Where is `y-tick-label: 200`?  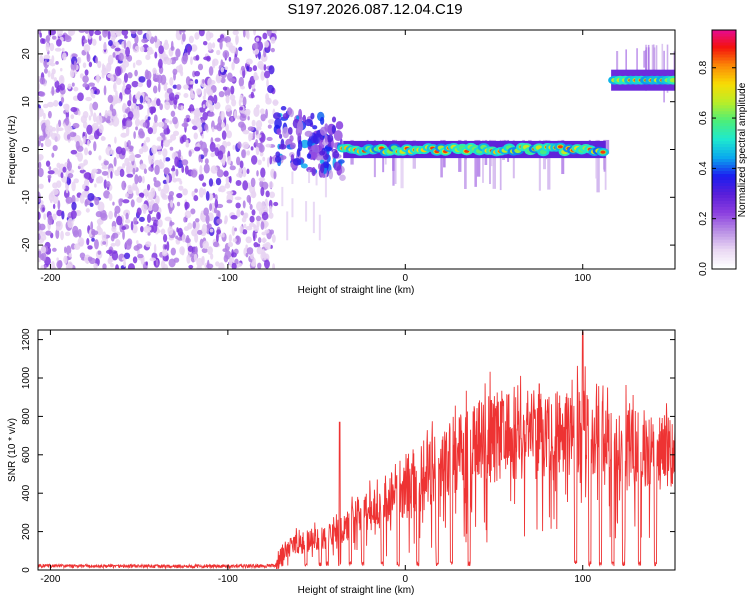 y-tick-label: 200 is located at coordinates (26, 531).